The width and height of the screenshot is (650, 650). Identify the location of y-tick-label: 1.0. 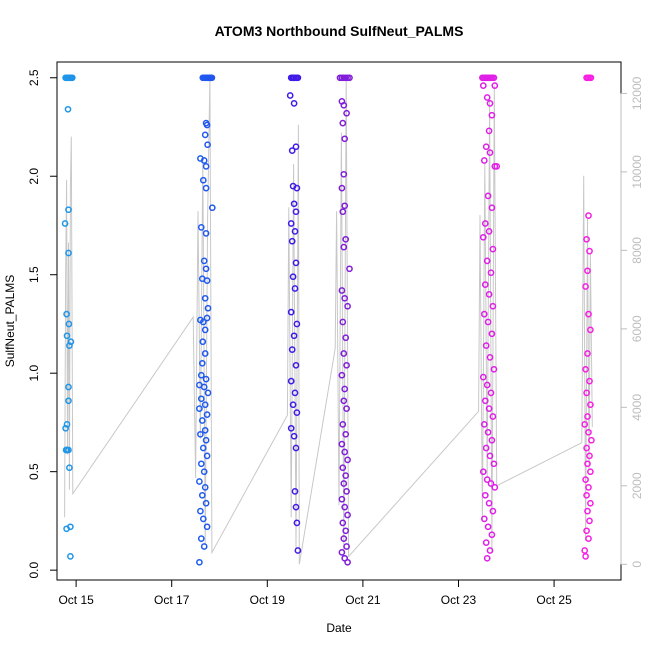
(34, 373).